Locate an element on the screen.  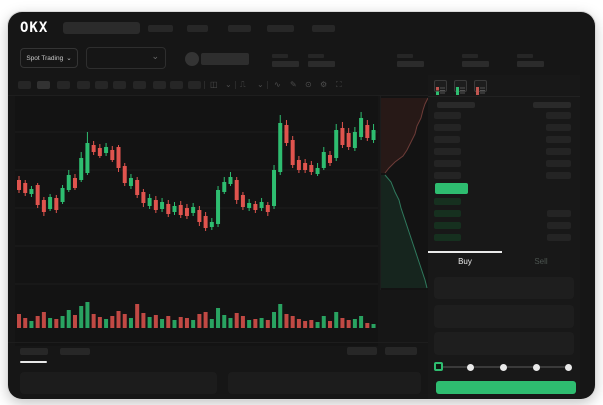
buy-tab-underline is located at coordinates (465, 252).